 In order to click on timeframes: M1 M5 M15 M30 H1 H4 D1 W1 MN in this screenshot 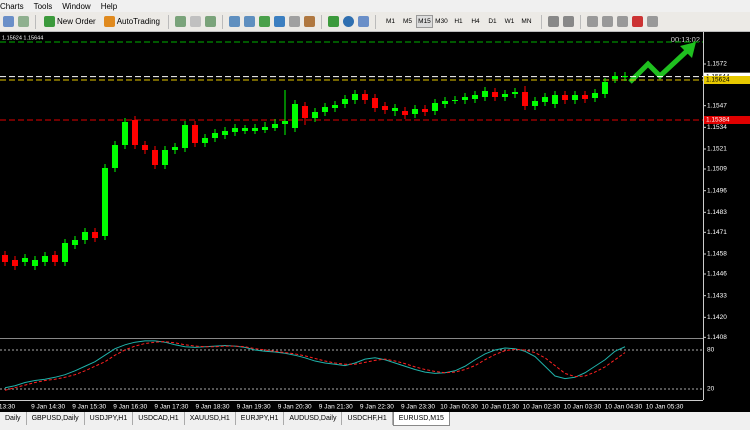, I will do `click(458, 21)`.